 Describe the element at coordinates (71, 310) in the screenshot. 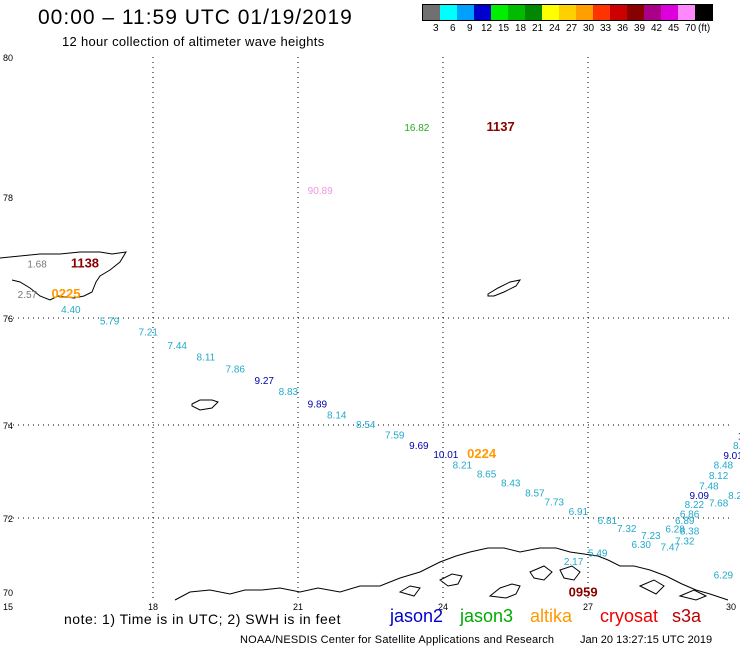

I see `wave-height-value: 4.40` at that location.